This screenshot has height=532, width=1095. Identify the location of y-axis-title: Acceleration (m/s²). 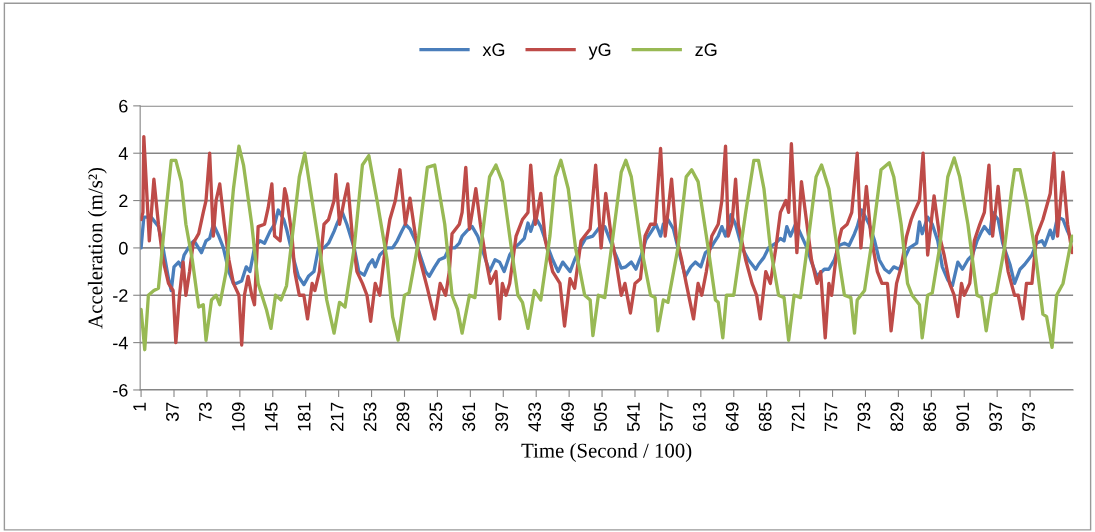
(97, 248).